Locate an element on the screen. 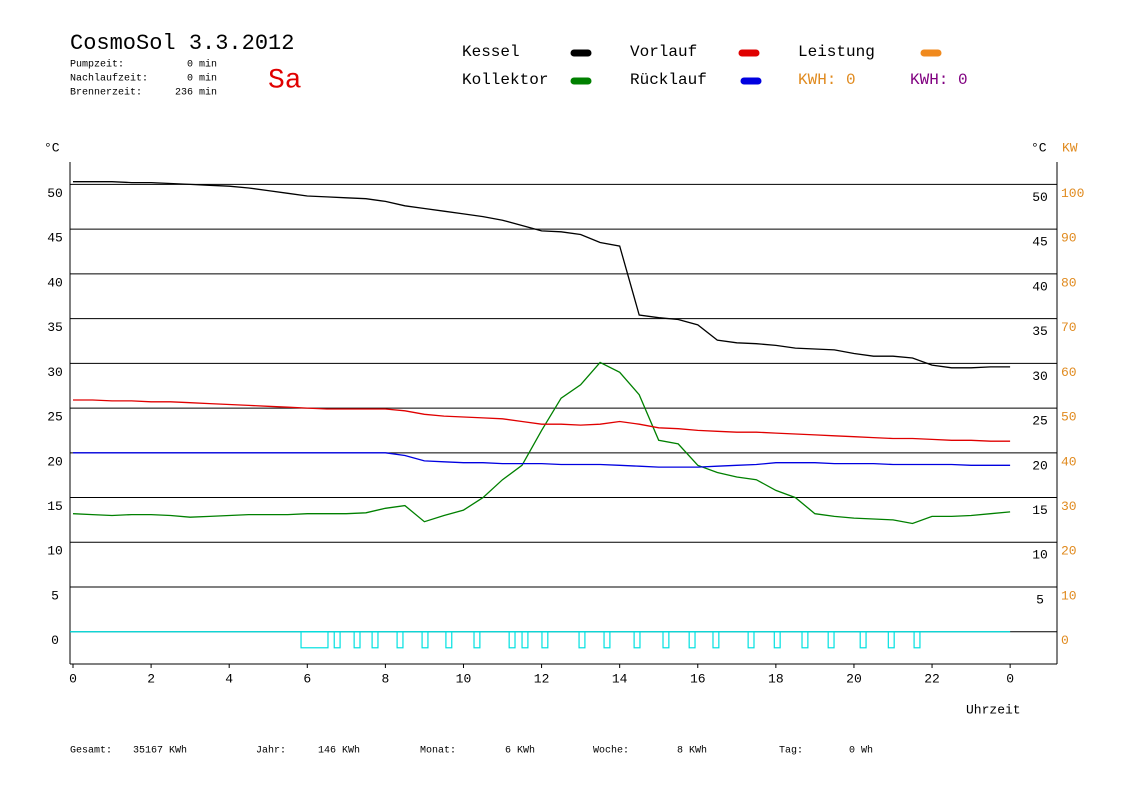 This screenshot has width=1148, height=812. y2-tick-label: 80 is located at coordinates (1069, 282).